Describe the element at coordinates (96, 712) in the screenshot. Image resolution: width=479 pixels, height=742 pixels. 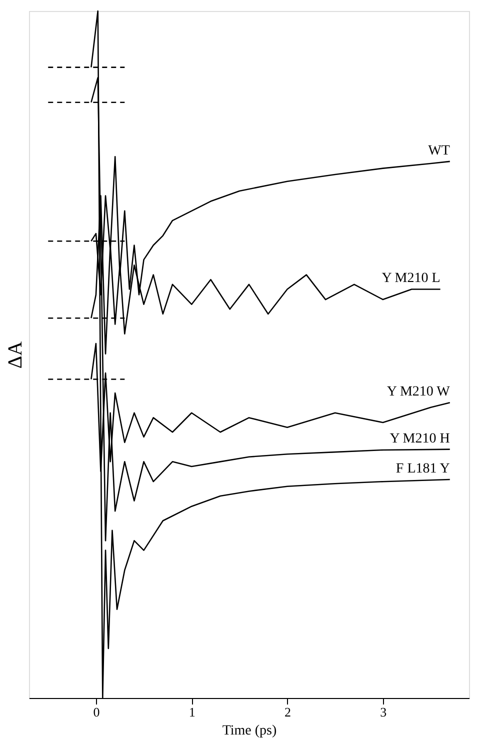
I see `x-tick-label: 0` at that location.